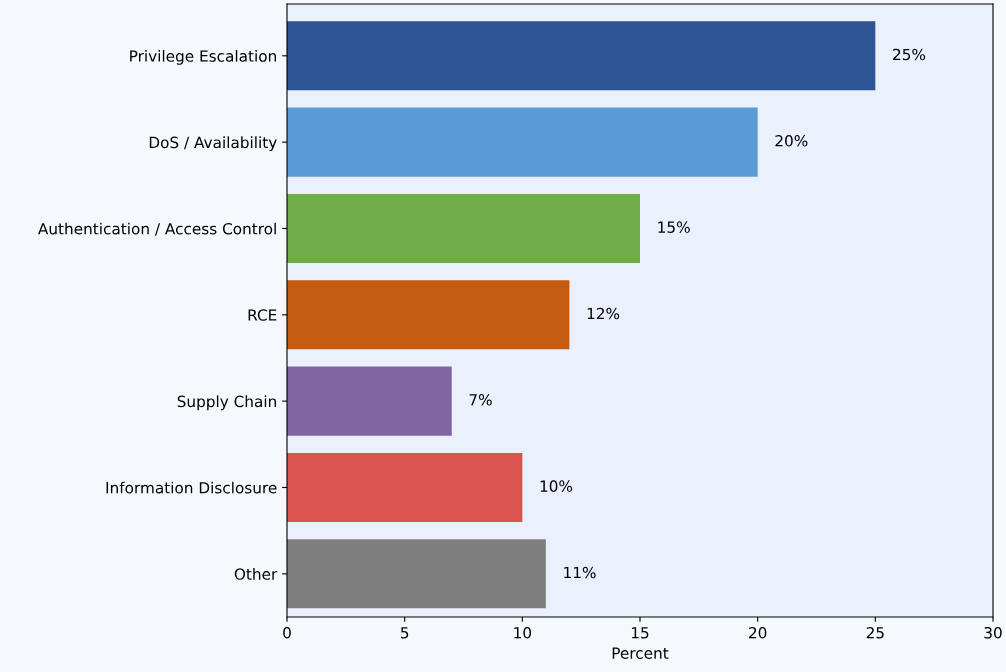 This screenshot has width=1006, height=672. Describe the element at coordinates (191, 487) in the screenshot. I see `y-tick-label: Information Disclosure` at that location.